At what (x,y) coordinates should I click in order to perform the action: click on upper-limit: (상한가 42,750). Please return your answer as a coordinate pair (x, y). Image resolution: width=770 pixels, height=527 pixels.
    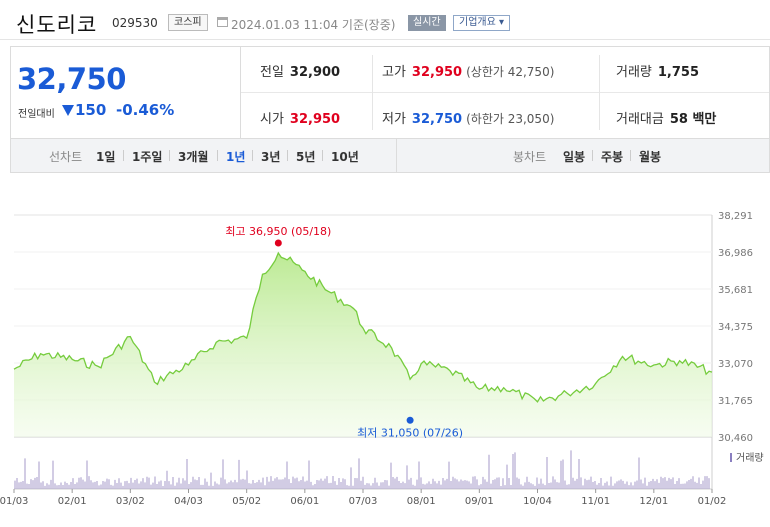
    Looking at the image, I should click on (510, 72).